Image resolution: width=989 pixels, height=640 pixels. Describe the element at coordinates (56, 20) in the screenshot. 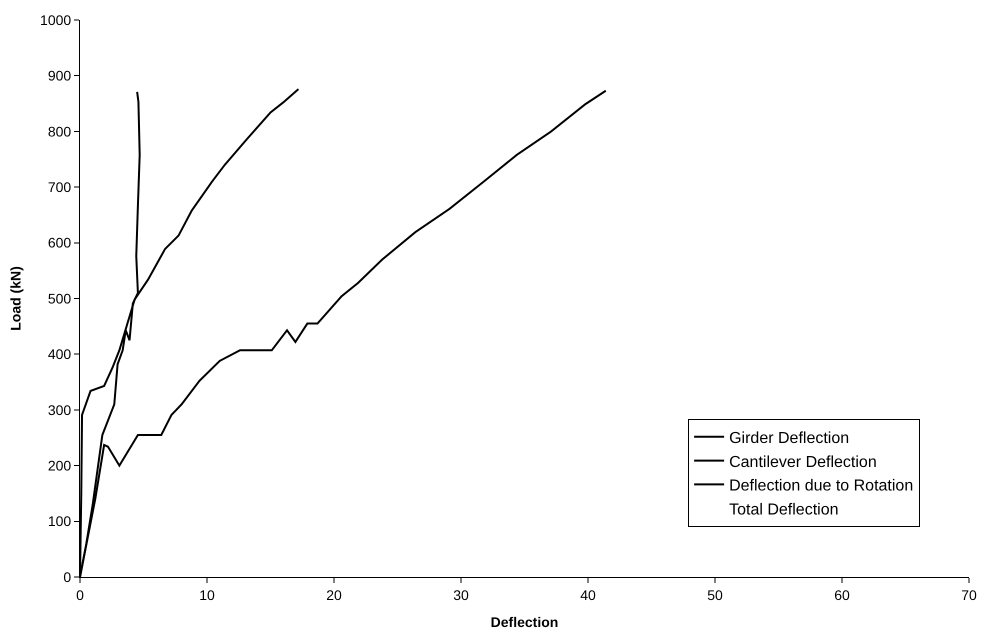

I see `y-tick-label: 1000` at that location.